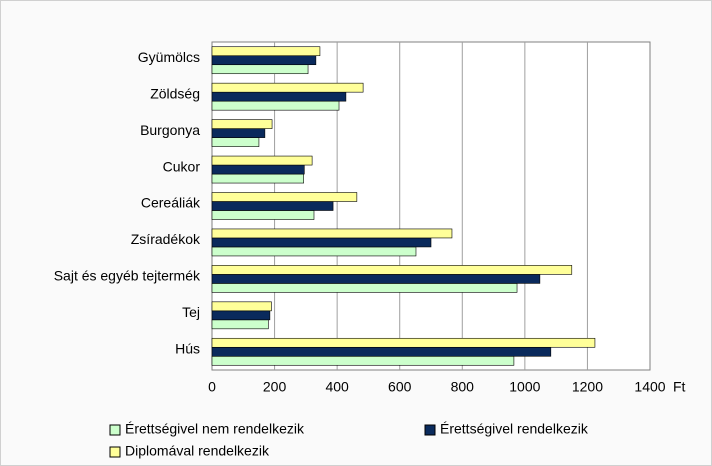 This screenshot has height=466, width=712. What do you see at coordinates (182, 166) in the screenshot?
I see `y-tick-label: Cukor` at bounding box center [182, 166].